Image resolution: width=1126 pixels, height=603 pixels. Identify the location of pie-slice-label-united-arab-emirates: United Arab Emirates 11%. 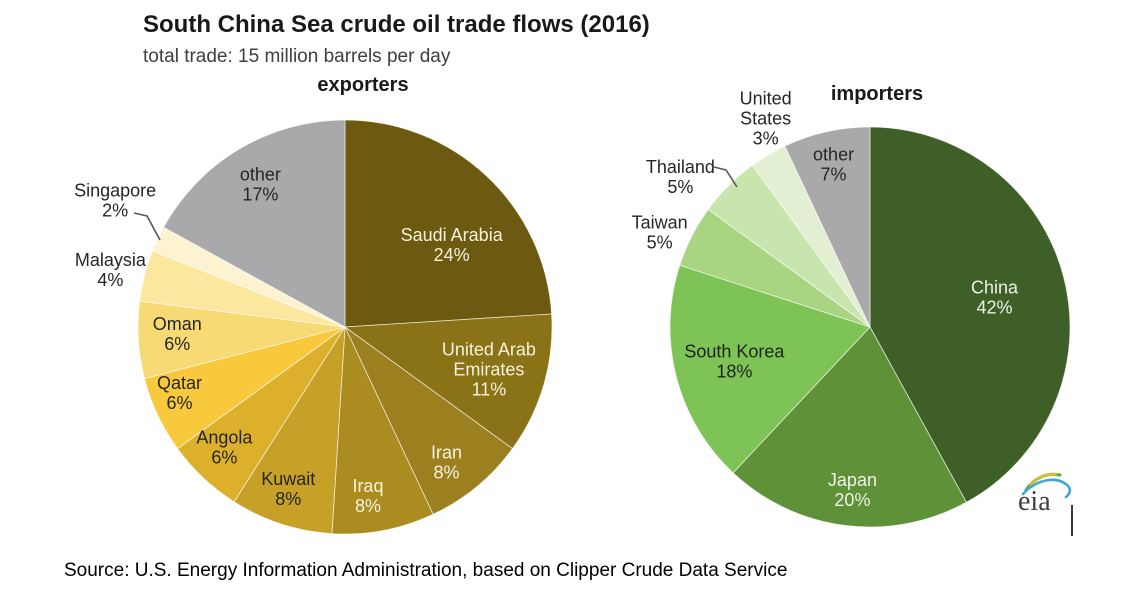
(489, 369).